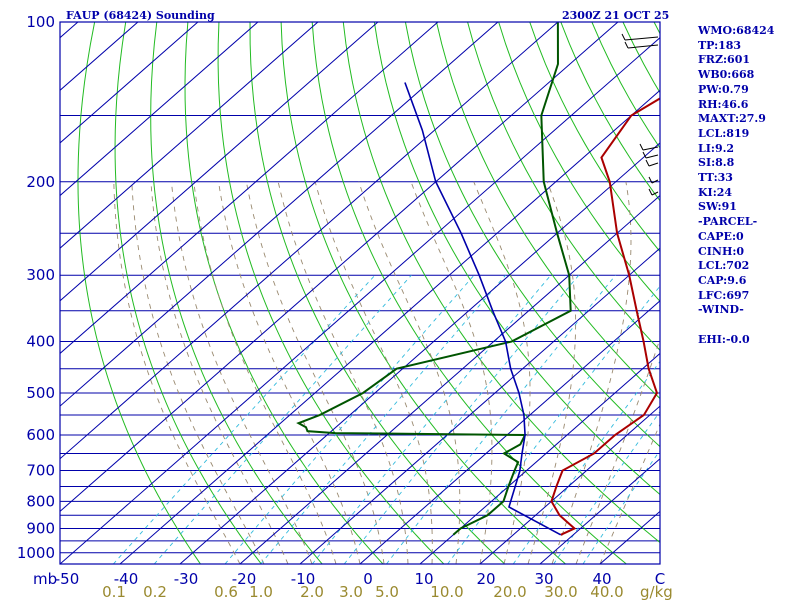  I want to click on index-line: SI:8.8, so click(716, 163).